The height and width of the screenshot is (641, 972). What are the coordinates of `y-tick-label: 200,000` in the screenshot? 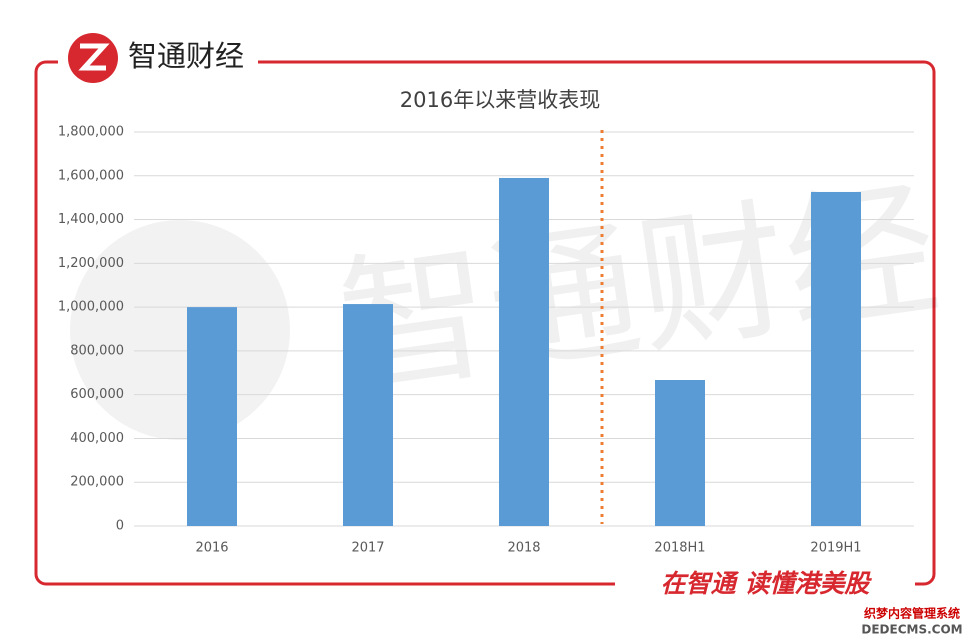 It's located at (97, 482).